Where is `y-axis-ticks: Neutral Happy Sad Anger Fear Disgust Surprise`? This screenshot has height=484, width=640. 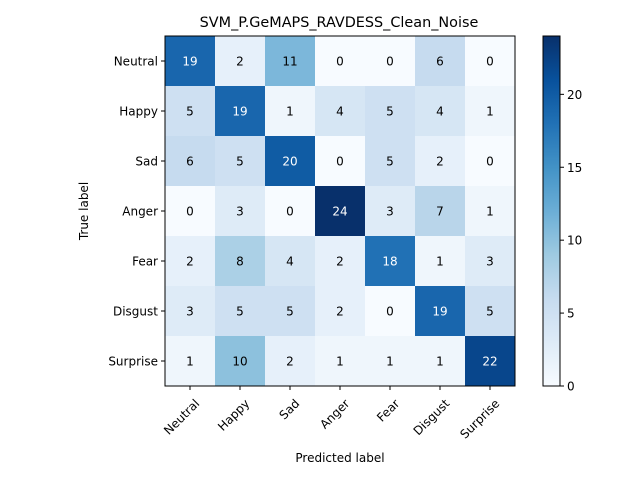 y-axis-ticks: Neutral Happy Sad Anger Fear Disgust Surprise is located at coordinates (136, 212).